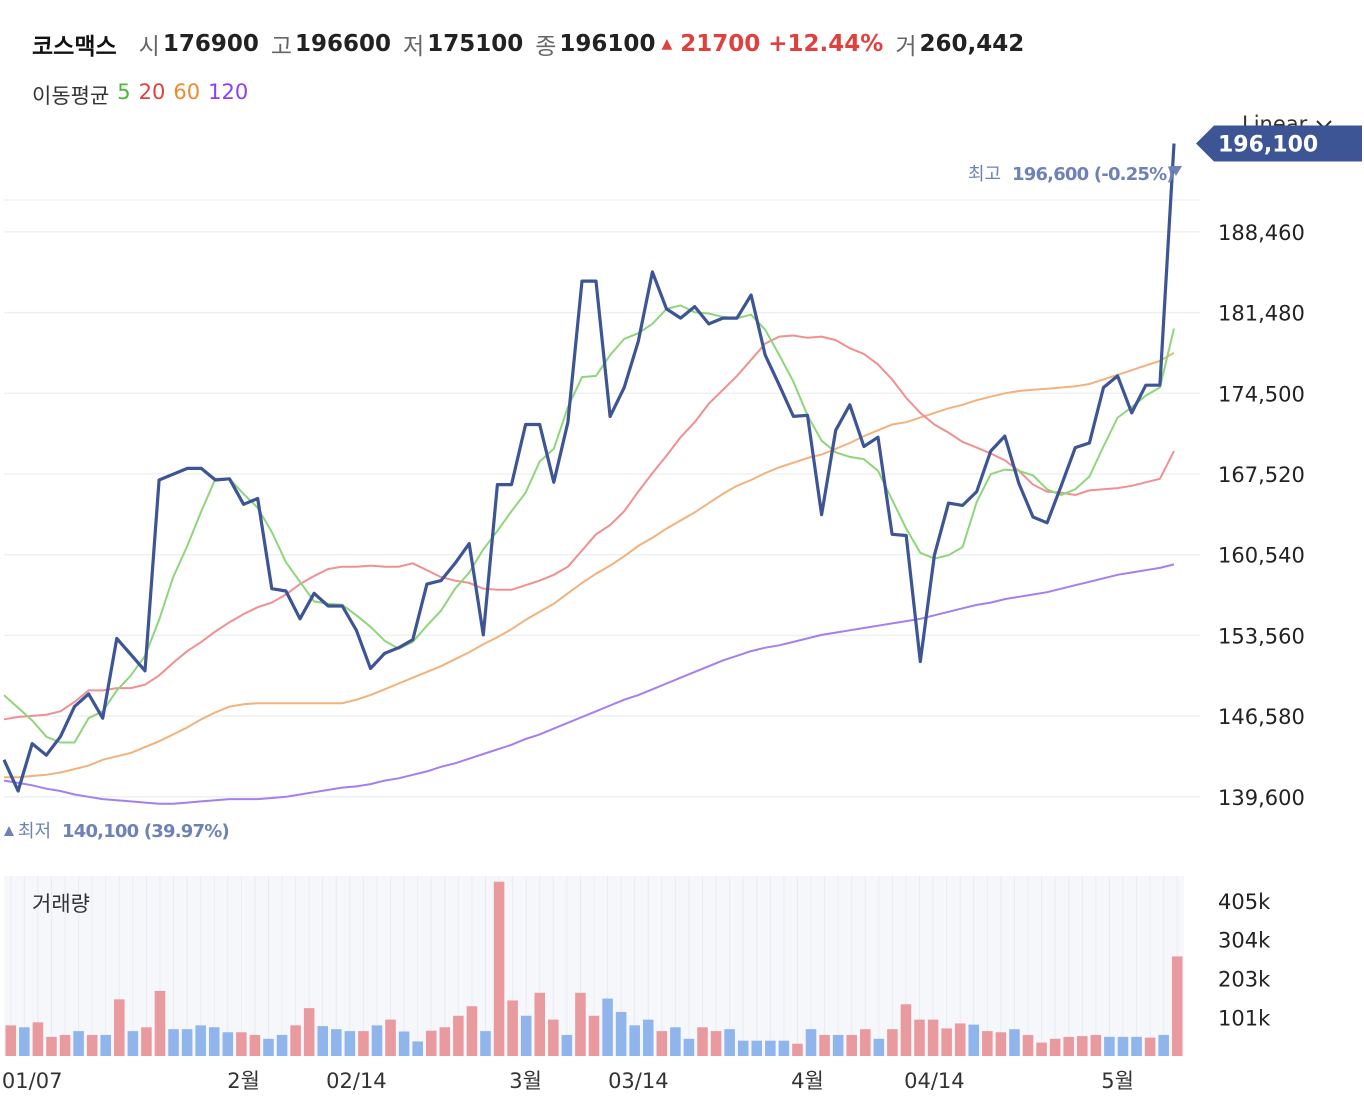 The height and width of the screenshot is (1108, 1364). I want to click on change-value: 21700, so click(720, 44).